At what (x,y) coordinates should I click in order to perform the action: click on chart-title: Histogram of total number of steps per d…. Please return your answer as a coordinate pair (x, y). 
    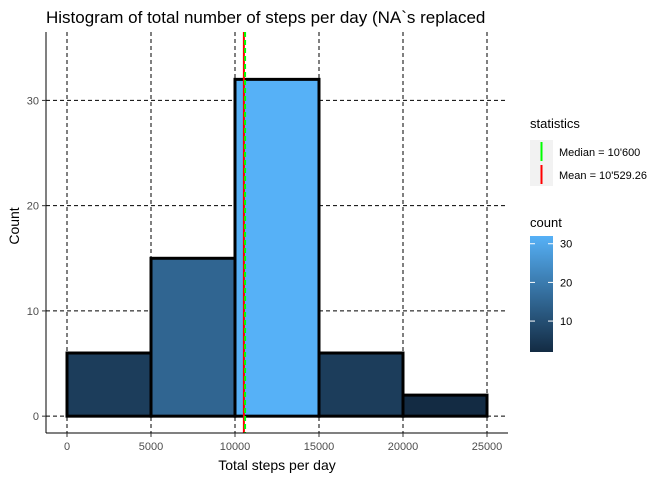
    Looking at the image, I should click on (265, 17).